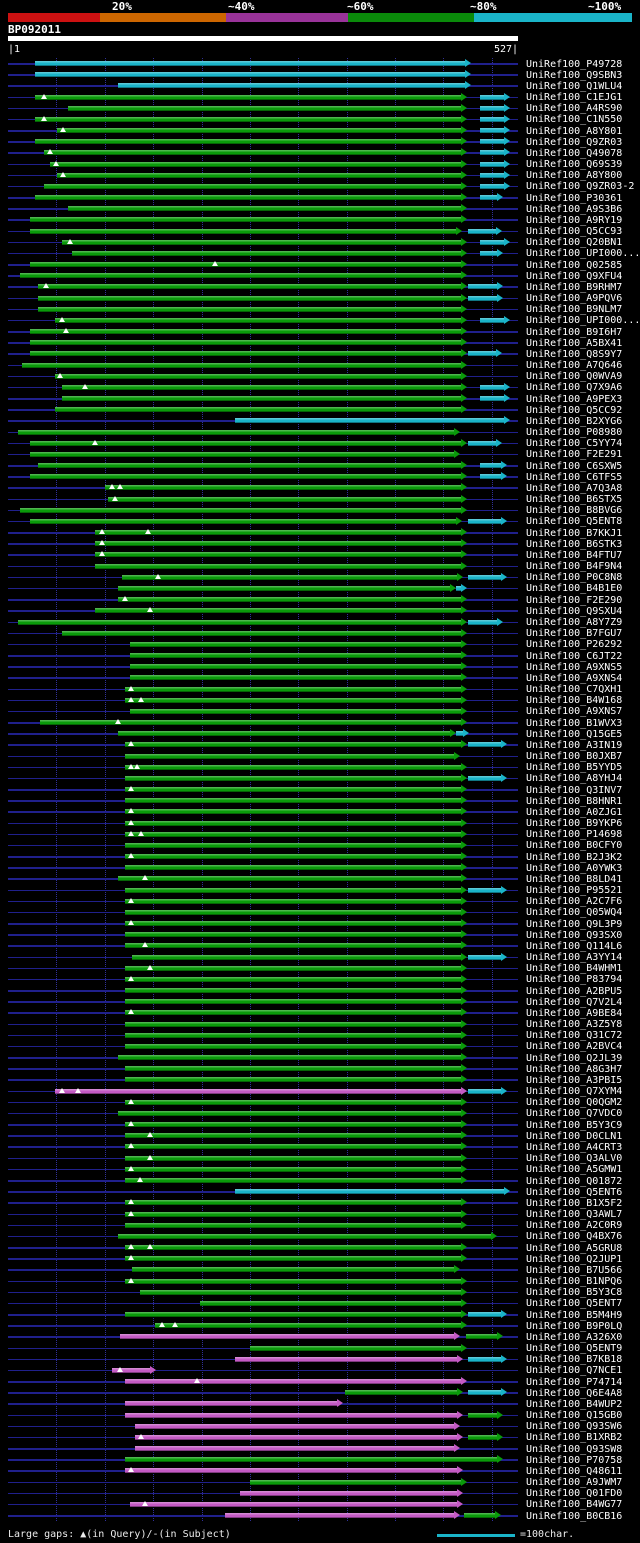 This screenshot has height=1543, width=640. I want to click on hit-accession-label: UniRef100_P95521, so click(574, 891).